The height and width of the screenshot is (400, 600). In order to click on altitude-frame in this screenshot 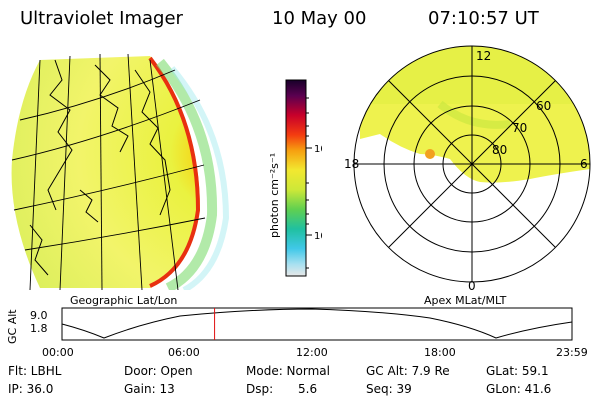, I will do `click(317, 324)`.